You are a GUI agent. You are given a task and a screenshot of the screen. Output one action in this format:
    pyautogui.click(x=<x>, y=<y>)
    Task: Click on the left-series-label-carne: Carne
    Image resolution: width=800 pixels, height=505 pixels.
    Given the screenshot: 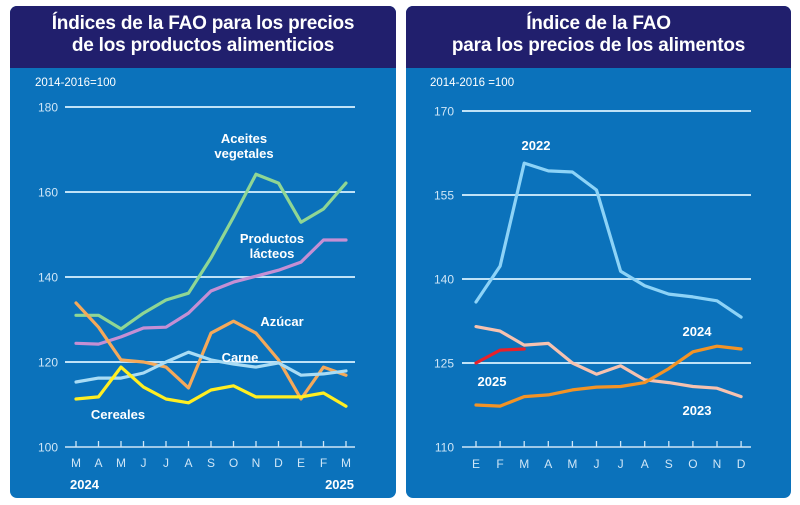 What is the action you would take?
    pyautogui.click(x=240, y=357)
    